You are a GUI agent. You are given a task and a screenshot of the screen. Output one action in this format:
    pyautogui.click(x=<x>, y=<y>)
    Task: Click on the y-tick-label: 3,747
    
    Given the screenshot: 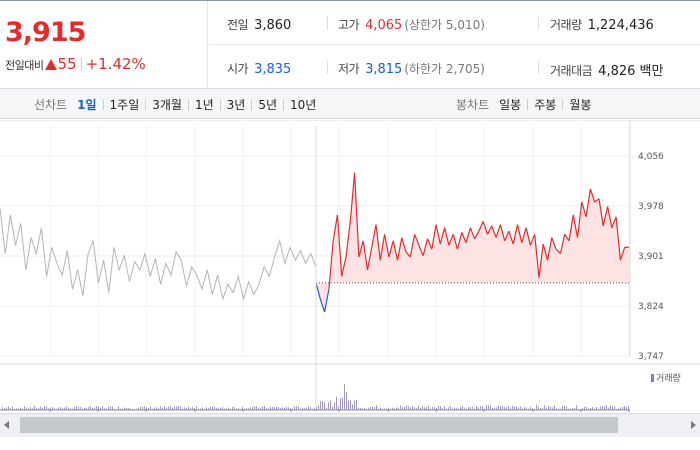 What is the action you would take?
    pyautogui.click(x=651, y=357)
    